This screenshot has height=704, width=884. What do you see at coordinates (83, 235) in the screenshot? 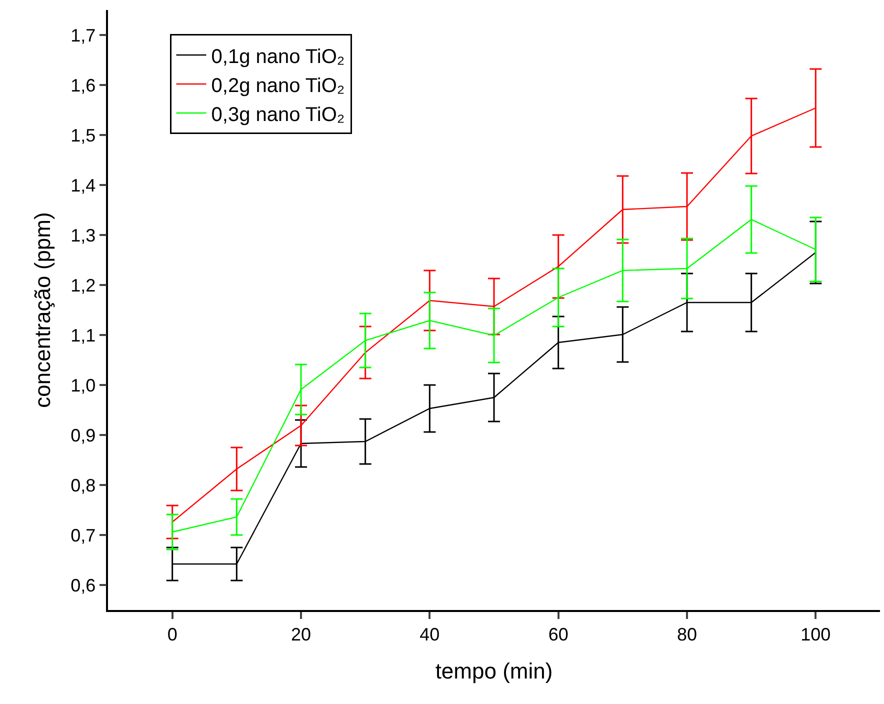
I see `y-tick-label: 1,3` at bounding box center [83, 235].